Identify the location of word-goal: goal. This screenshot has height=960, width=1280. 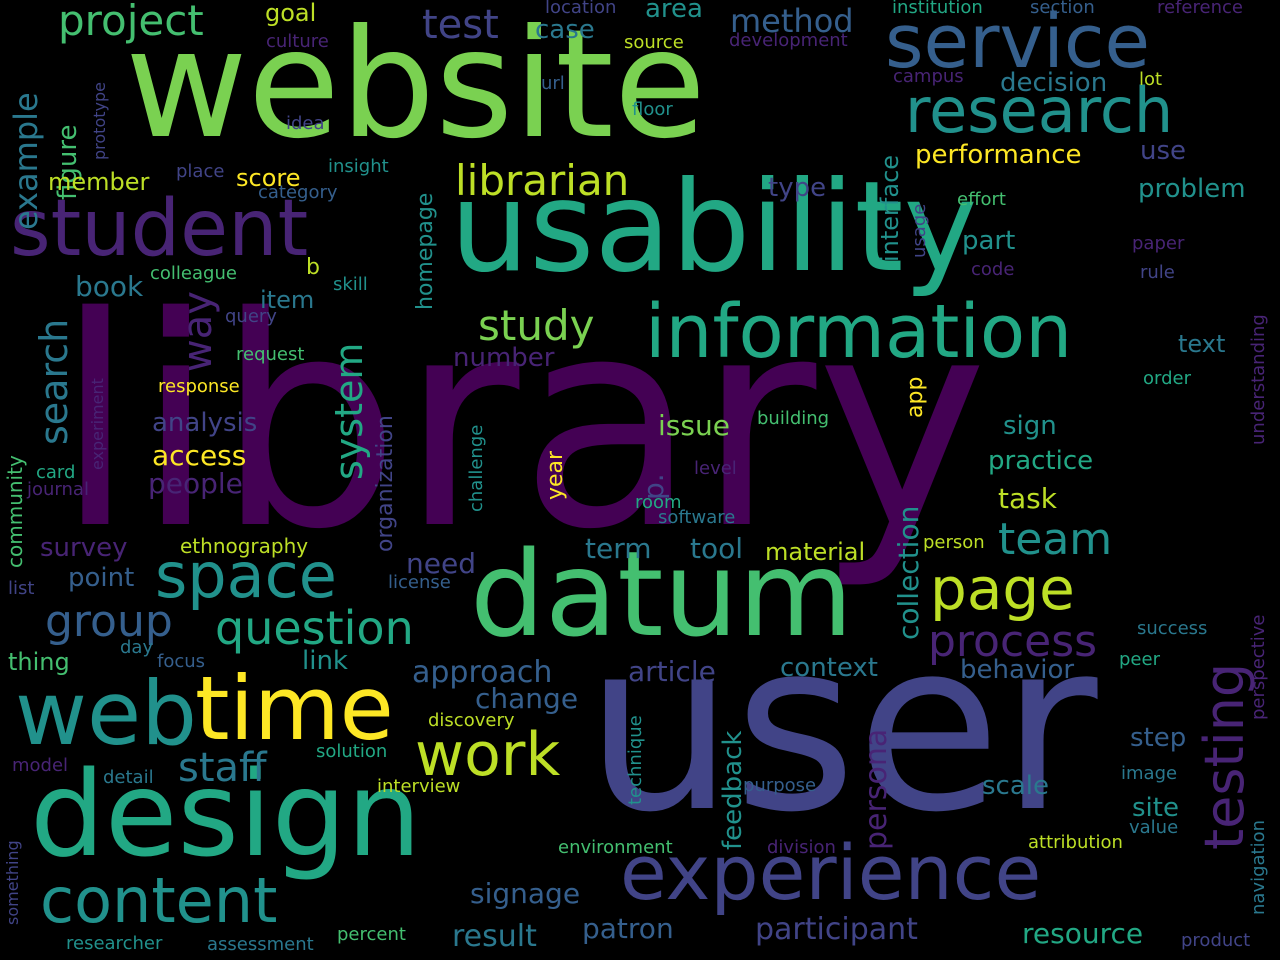
(291, 13).